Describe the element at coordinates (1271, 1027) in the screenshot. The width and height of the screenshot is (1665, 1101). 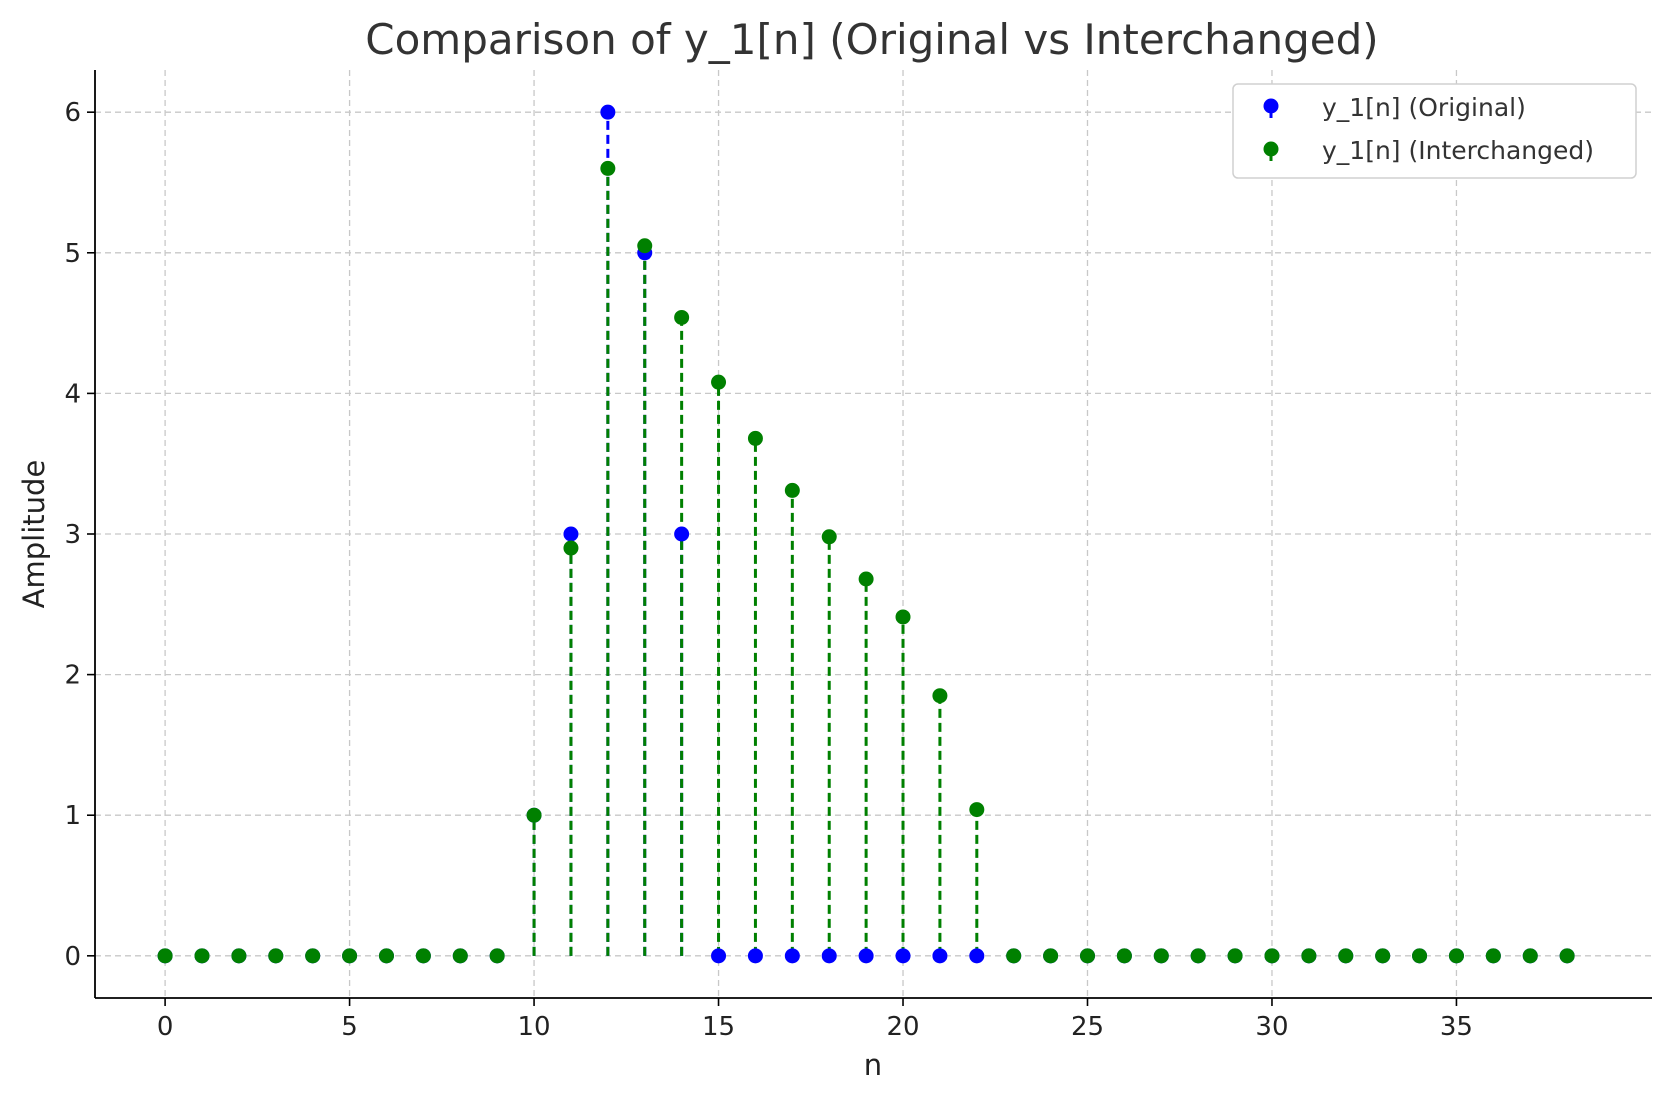
I see `x-tick-label: 30` at that location.